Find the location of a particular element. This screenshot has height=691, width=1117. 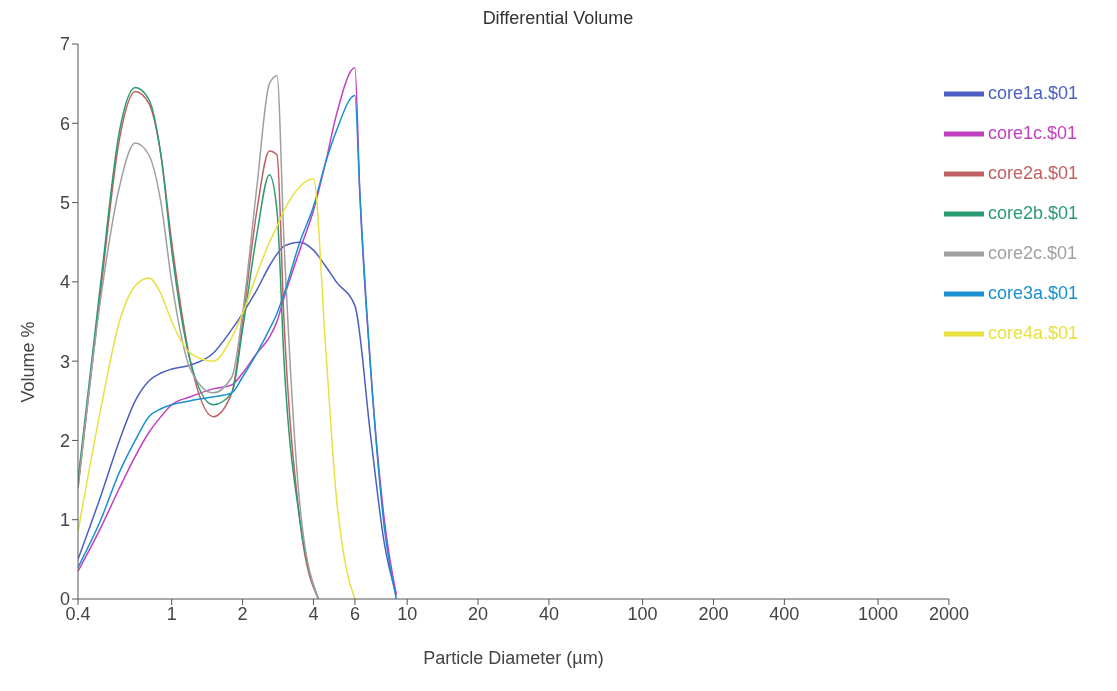

legend-label: core1a.$01 is located at coordinates (1032, 92).